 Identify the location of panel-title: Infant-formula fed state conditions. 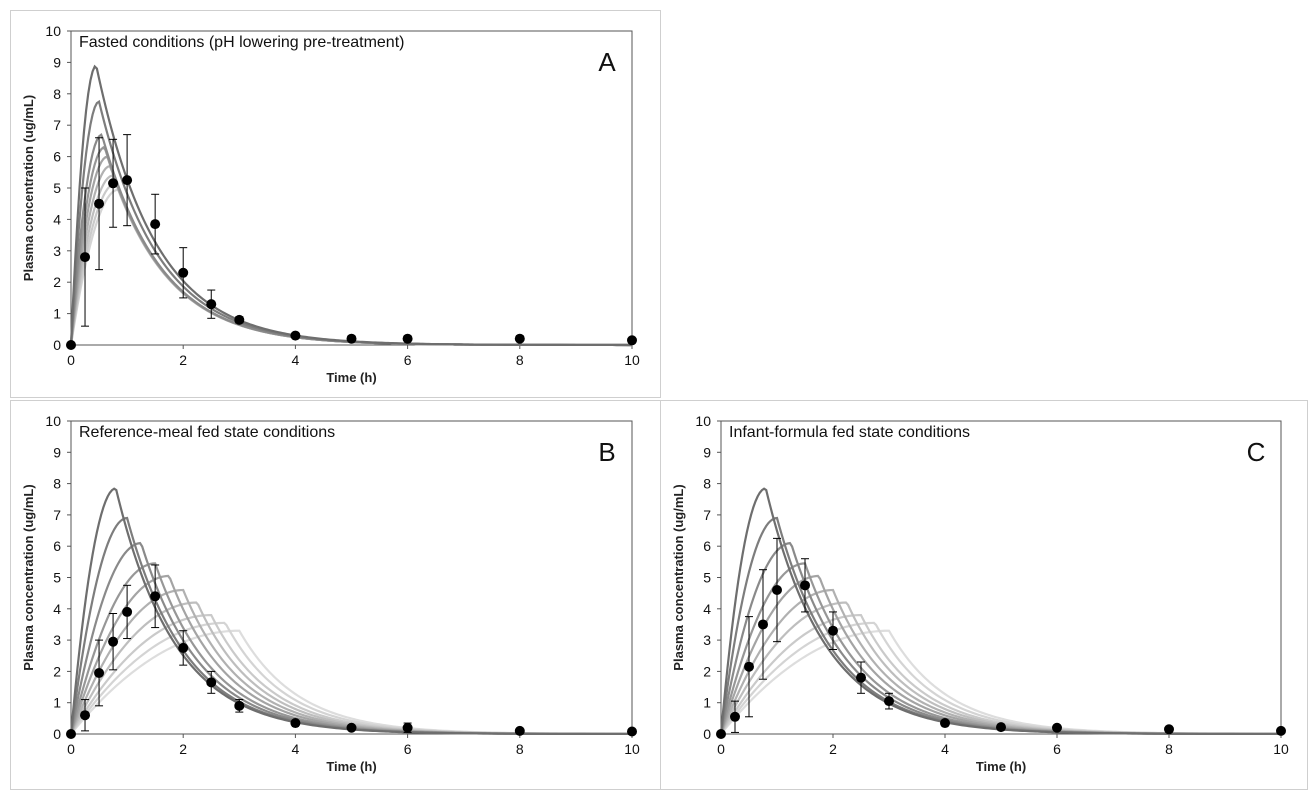
(849, 432).